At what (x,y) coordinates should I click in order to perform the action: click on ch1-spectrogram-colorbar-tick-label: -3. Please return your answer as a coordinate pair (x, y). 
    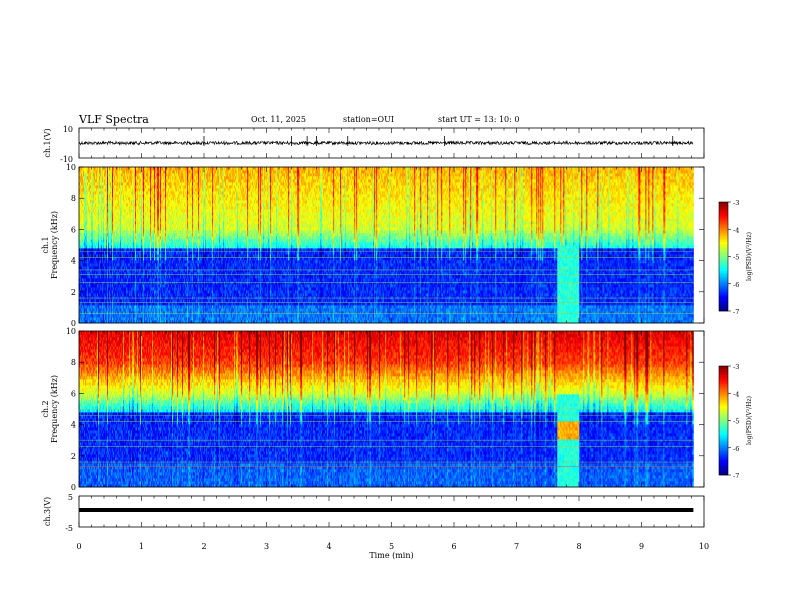
    Looking at the image, I should click on (736, 203).